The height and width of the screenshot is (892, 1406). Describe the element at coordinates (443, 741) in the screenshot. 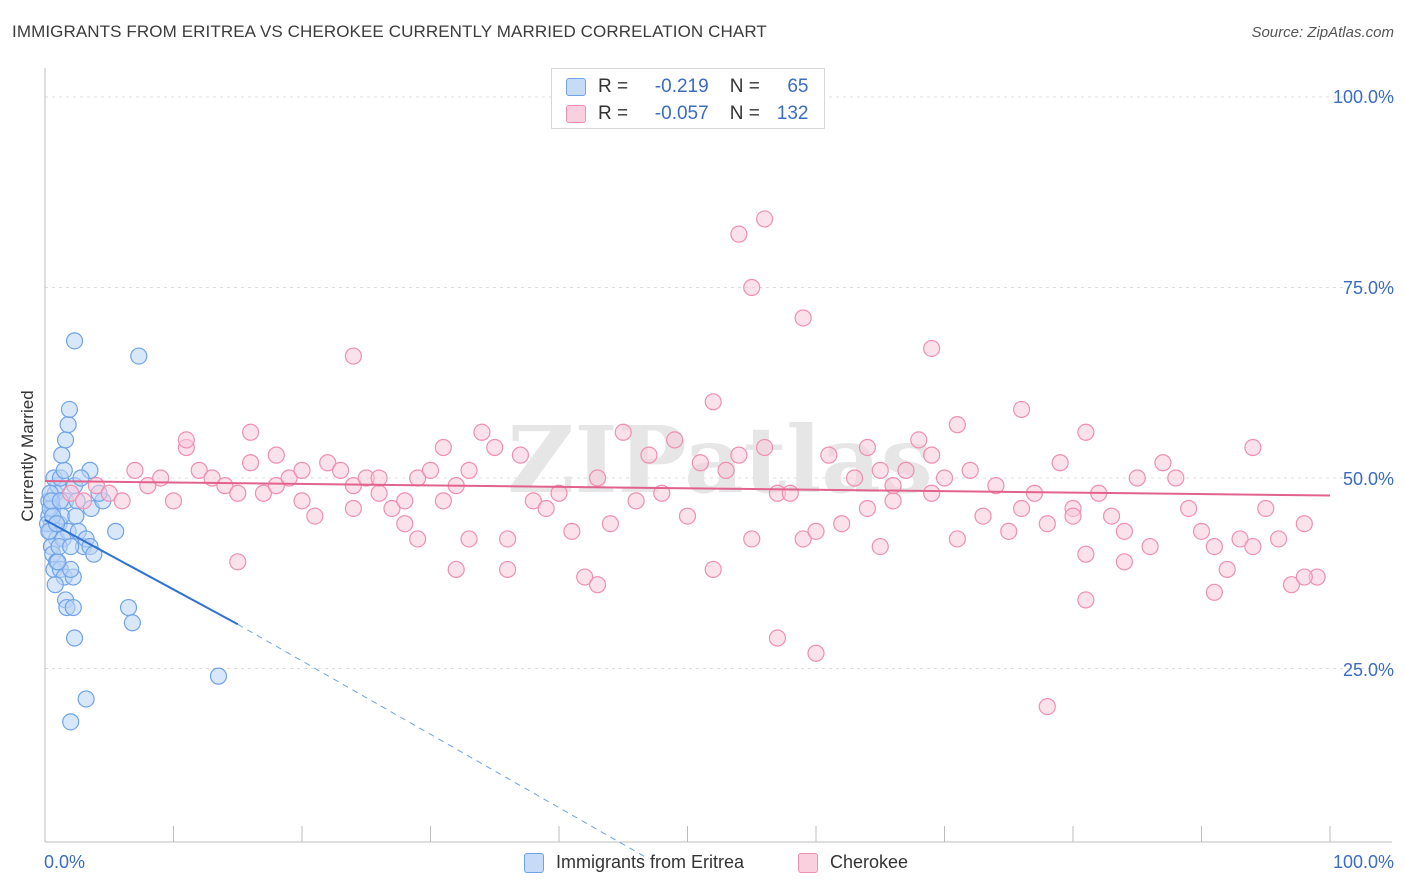

I see `trend-line-eritrea-extension` at that location.